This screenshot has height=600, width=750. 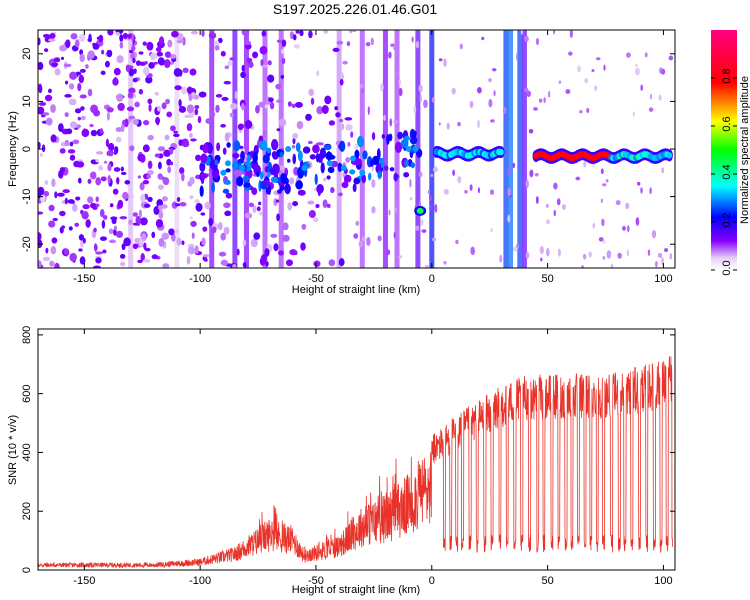 I want to click on colorbar-gradient, so click(x=724, y=150).